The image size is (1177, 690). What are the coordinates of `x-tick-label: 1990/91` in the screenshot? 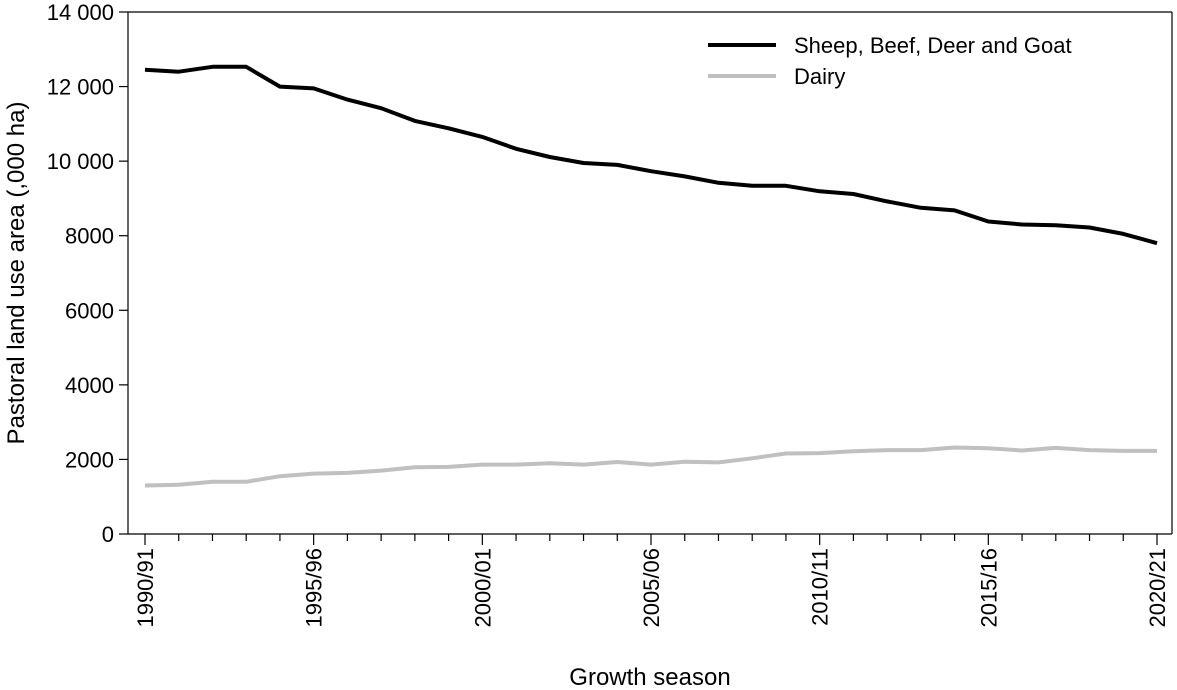 It's located at (145, 588).